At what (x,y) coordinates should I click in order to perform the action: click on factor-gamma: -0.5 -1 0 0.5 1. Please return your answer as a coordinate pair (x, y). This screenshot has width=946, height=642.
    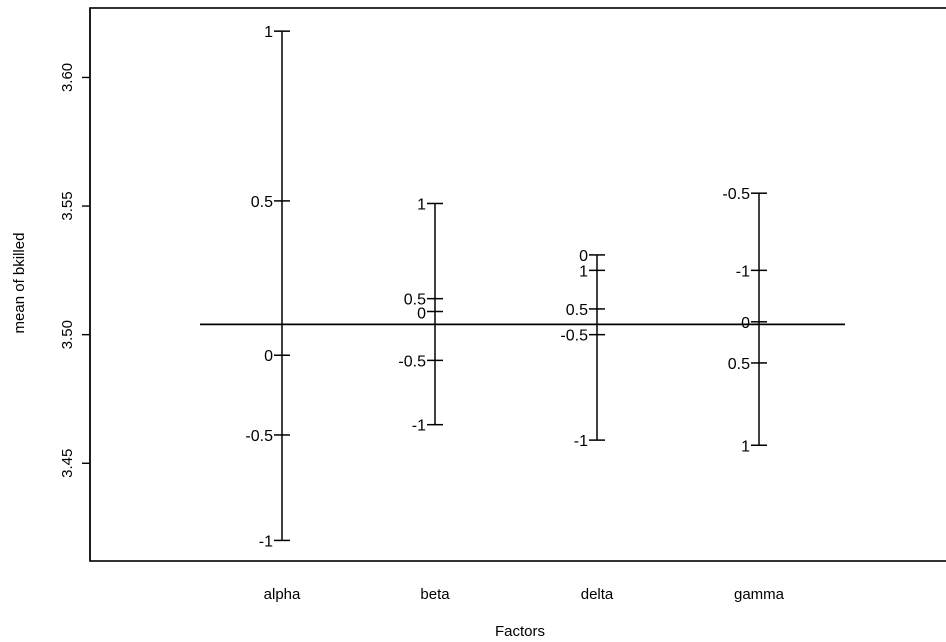
    Looking at the image, I should click on (744, 320).